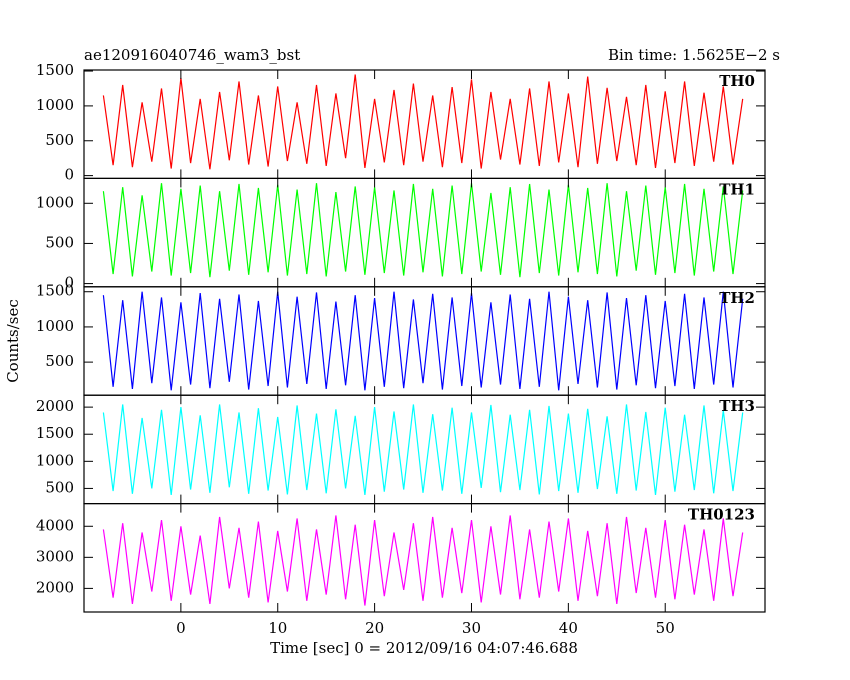 This screenshot has height=680, width=850. I want to click on x-tick-label: 10, so click(277, 628).